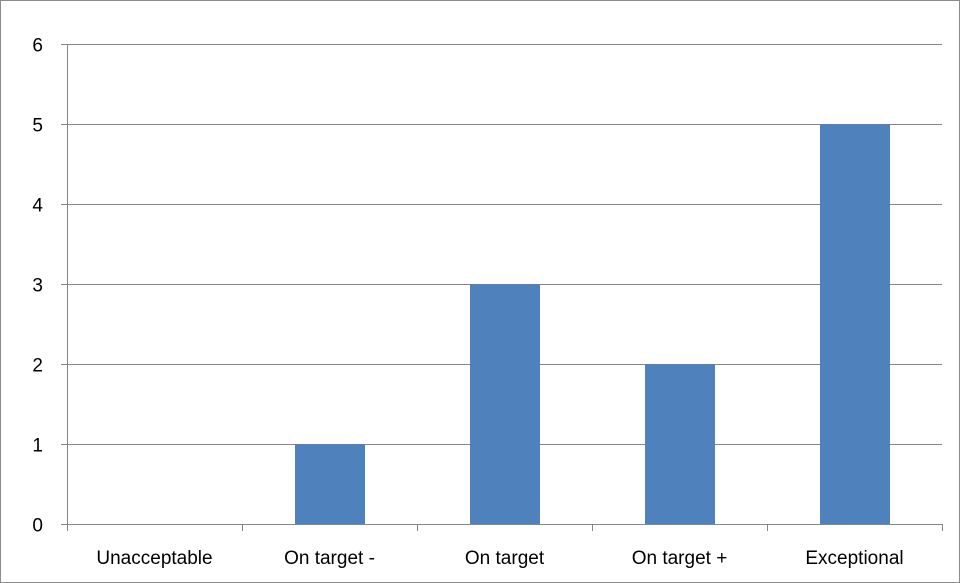 This screenshot has height=583, width=960. Describe the element at coordinates (37, 46) in the screenshot. I see `y-tick-label: 6` at that location.